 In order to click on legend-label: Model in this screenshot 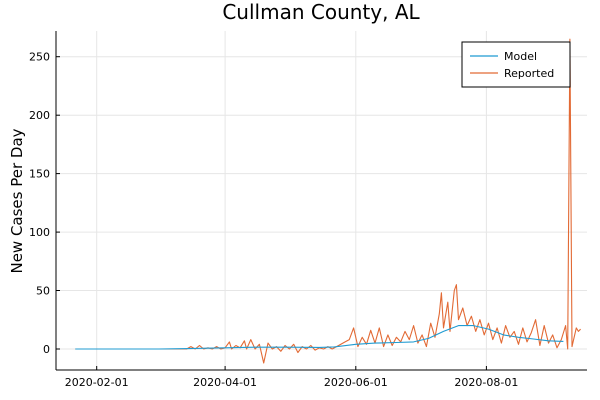, I will do `click(520, 56)`.